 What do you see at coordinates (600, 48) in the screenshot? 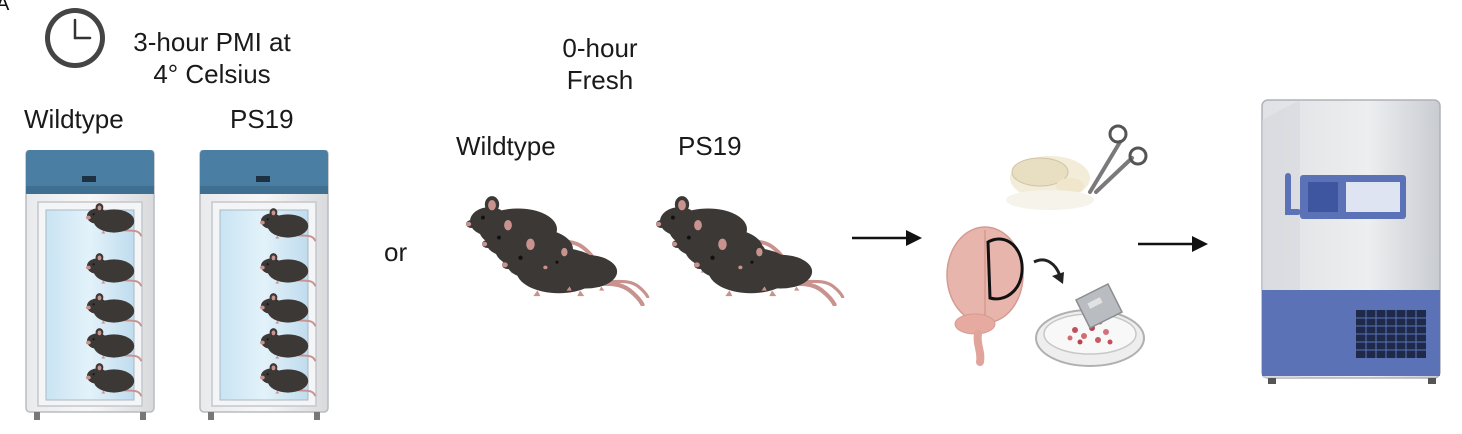
I see `fresh-title-line1: 0-hour` at bounding box center [600, 48].